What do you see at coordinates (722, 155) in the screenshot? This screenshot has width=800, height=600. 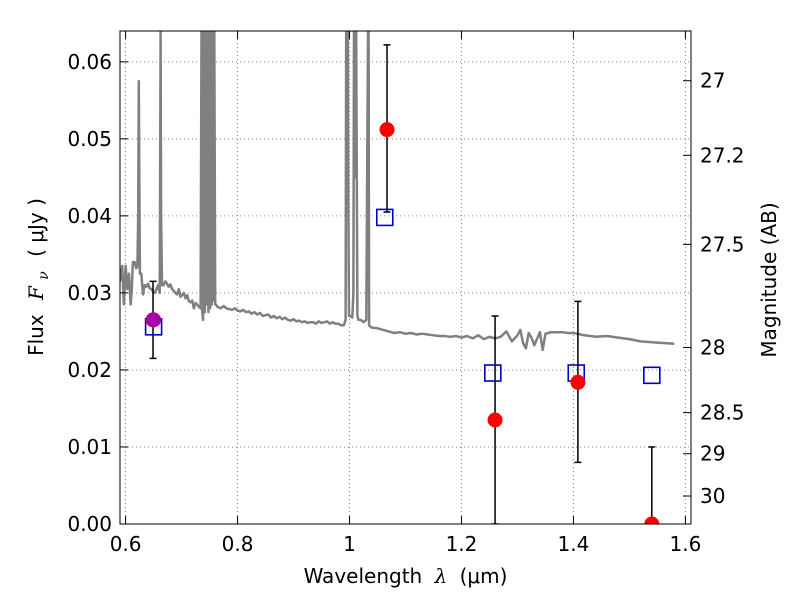 I see `y2-tick-label: 27.2` at bounding box center [722, 155].